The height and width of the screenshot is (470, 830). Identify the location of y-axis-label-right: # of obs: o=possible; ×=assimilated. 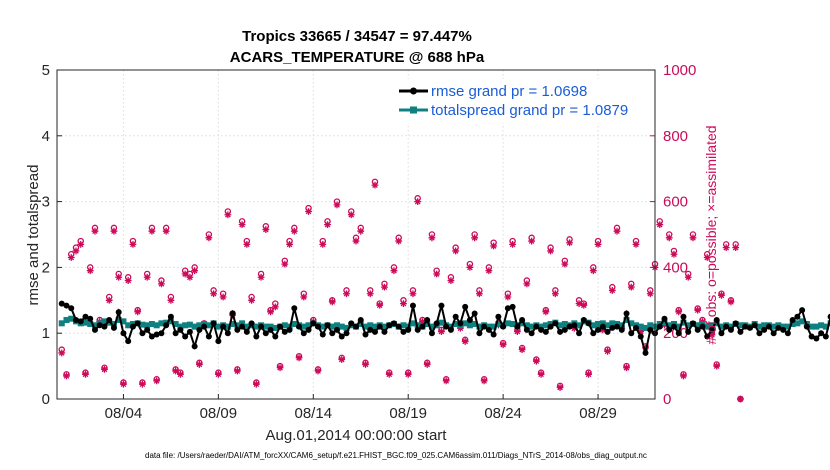
(711, 234).